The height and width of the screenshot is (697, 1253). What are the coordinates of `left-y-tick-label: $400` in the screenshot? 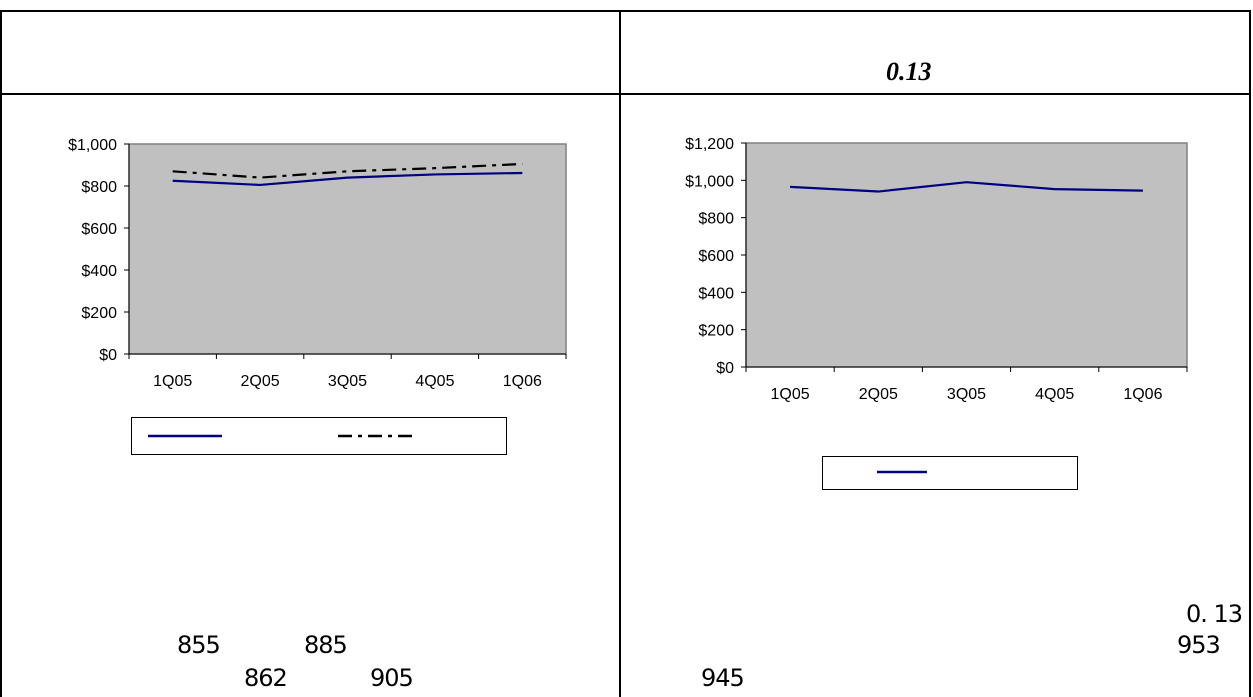 It's located at (99, 271).